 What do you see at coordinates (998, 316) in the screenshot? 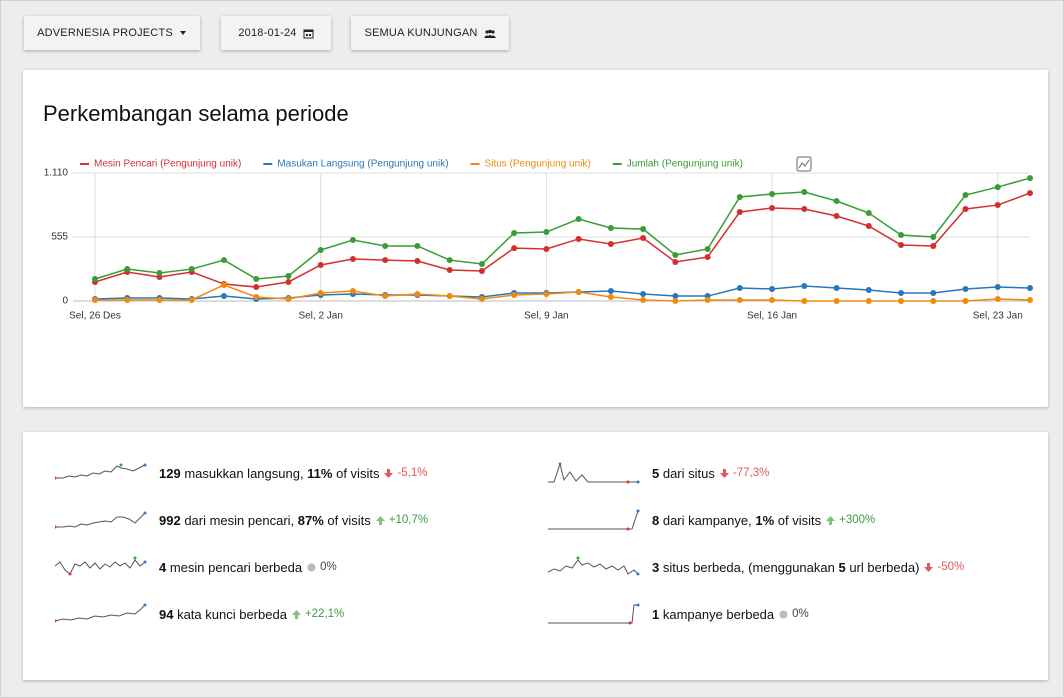
I see `x-tick-label: Sel, 23 Jan` at bounding box center [998, 316].